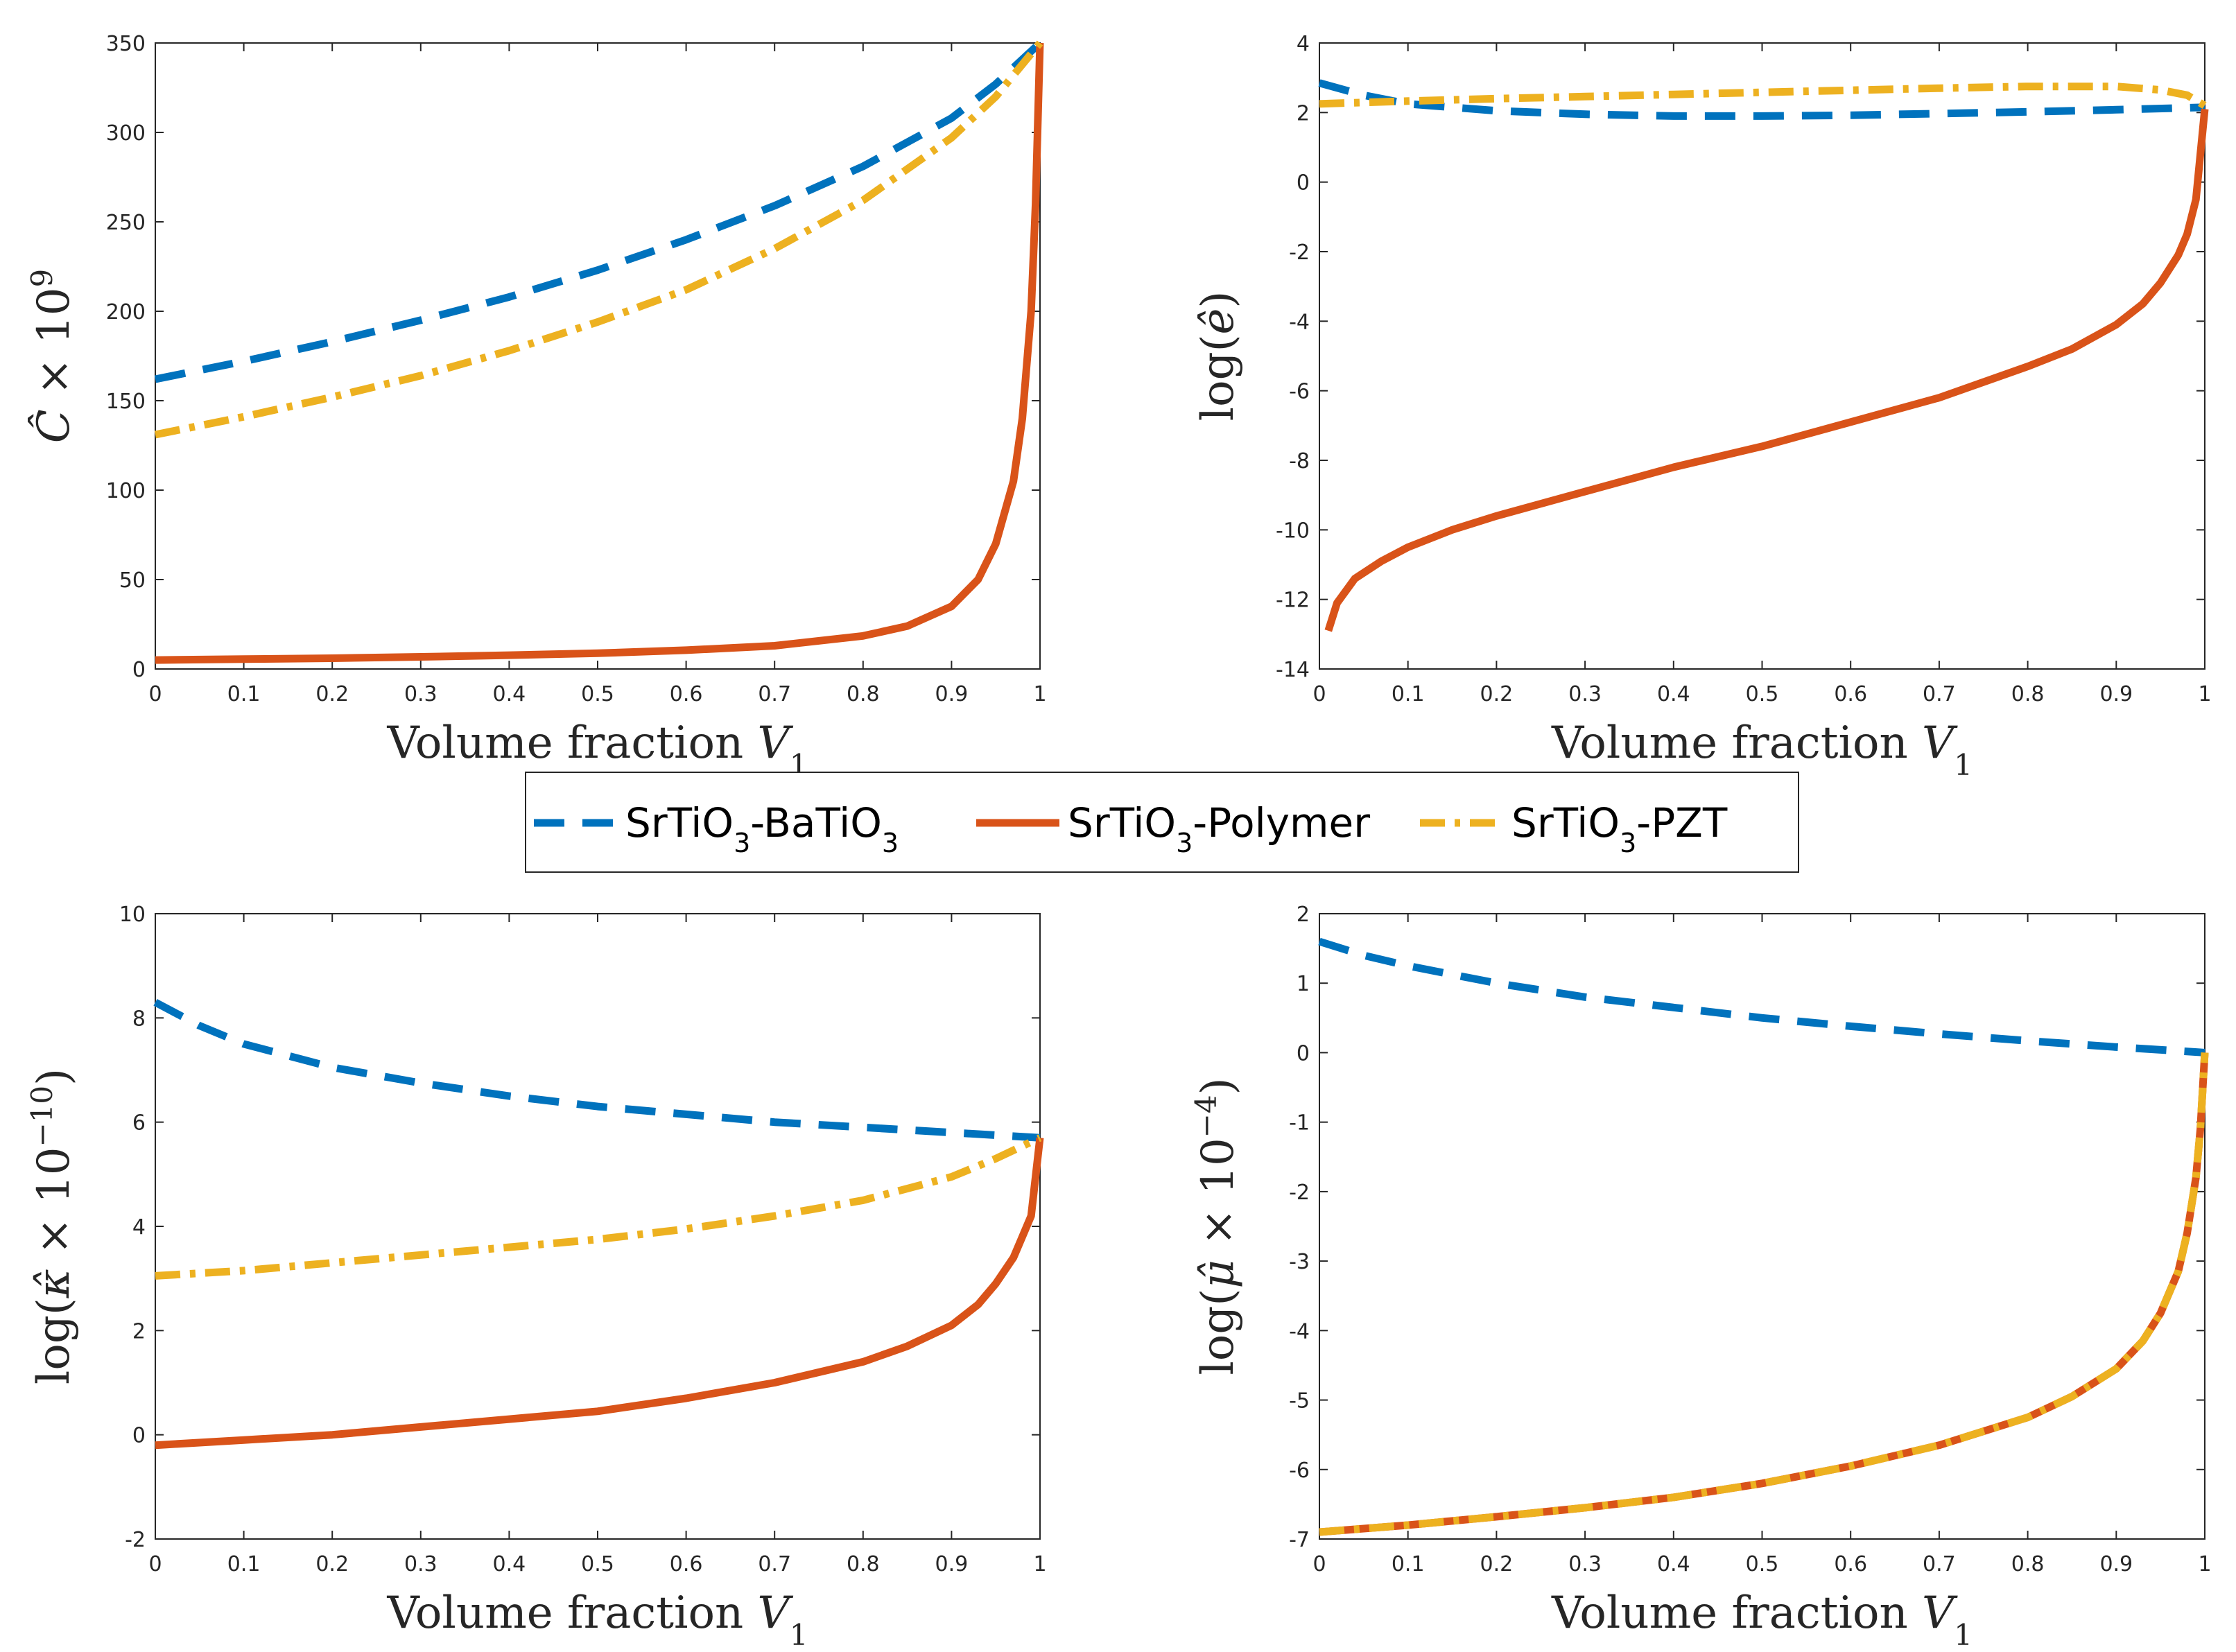  What do you see at coordinates (139, 1019) in the screenshot?
I see `y-tick-label: 8` at bounding box center [139, 1019].